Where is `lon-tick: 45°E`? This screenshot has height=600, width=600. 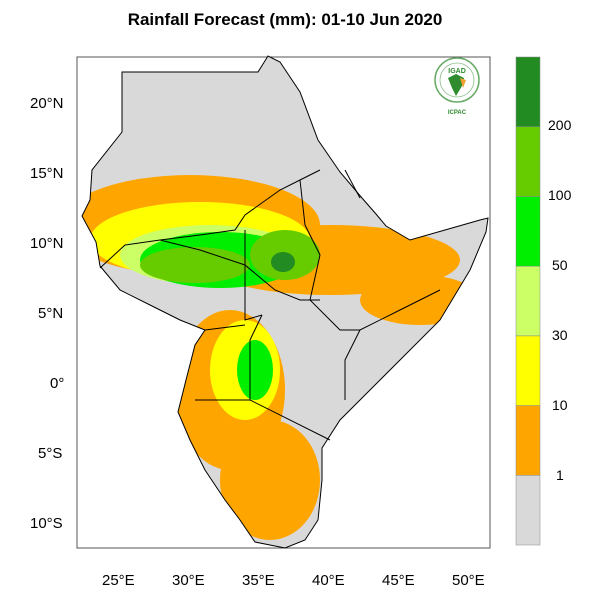 lon-tick: 45°E is located at coordinates (398, 580).